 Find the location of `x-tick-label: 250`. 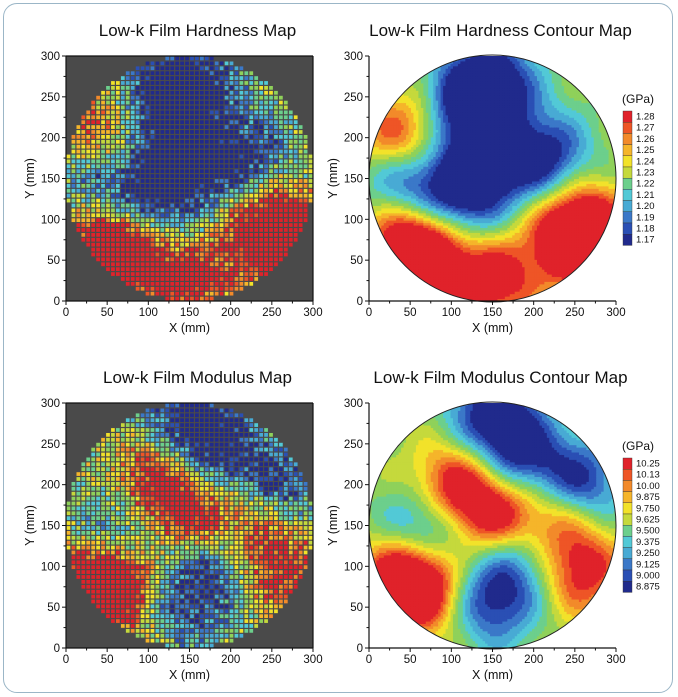

x-tick-label: 250 is located at coordinates (271, 313).